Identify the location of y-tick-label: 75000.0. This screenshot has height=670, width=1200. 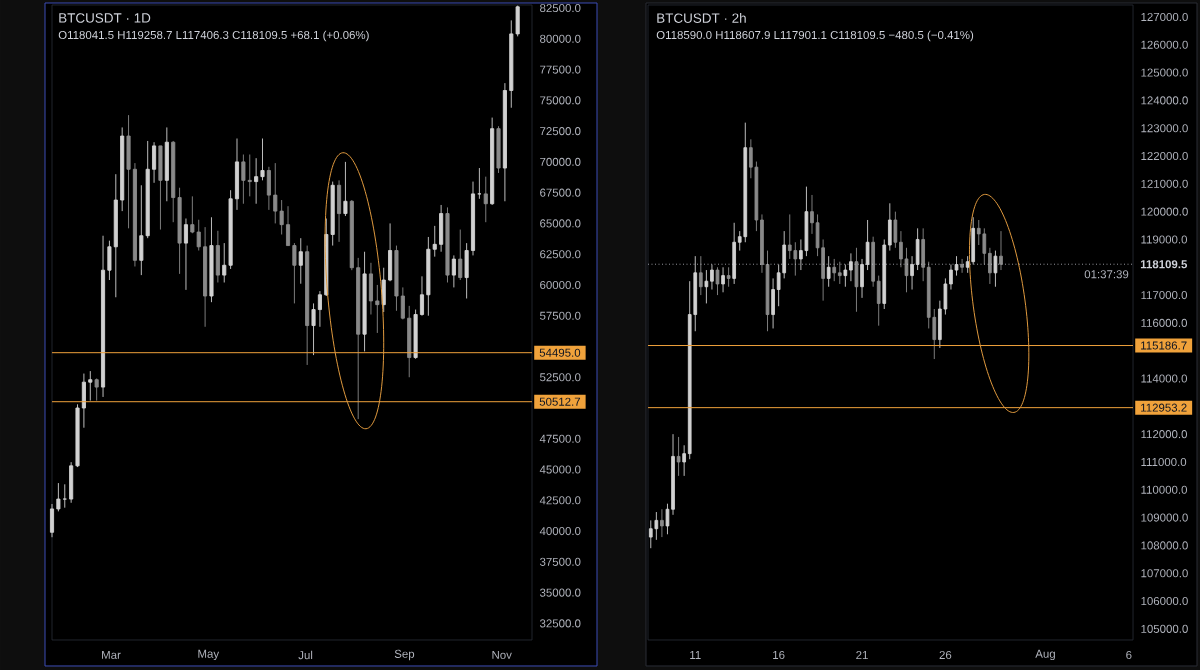
(560, 100).